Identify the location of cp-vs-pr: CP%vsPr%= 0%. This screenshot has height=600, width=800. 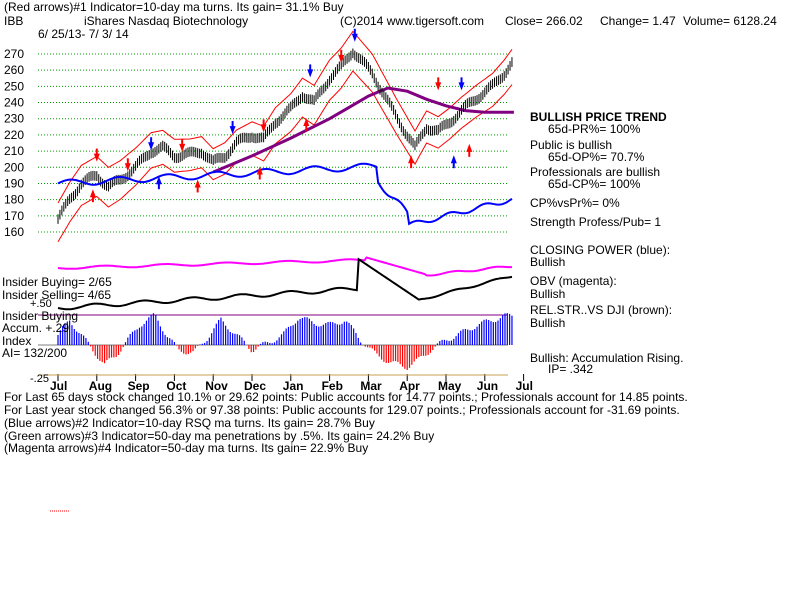
(575, 203).